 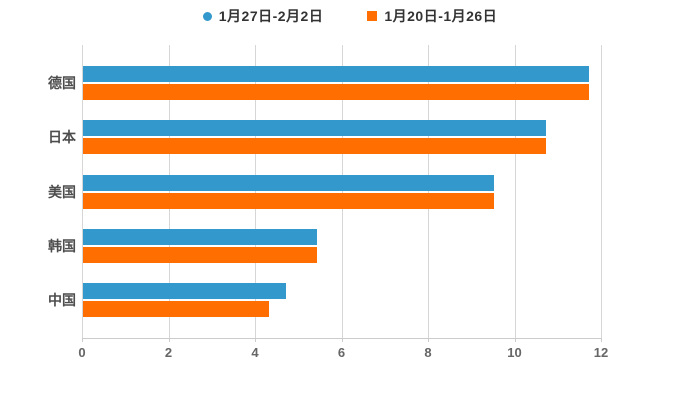 I want to click on bar-日本-series1, so click(x=314, y=146).